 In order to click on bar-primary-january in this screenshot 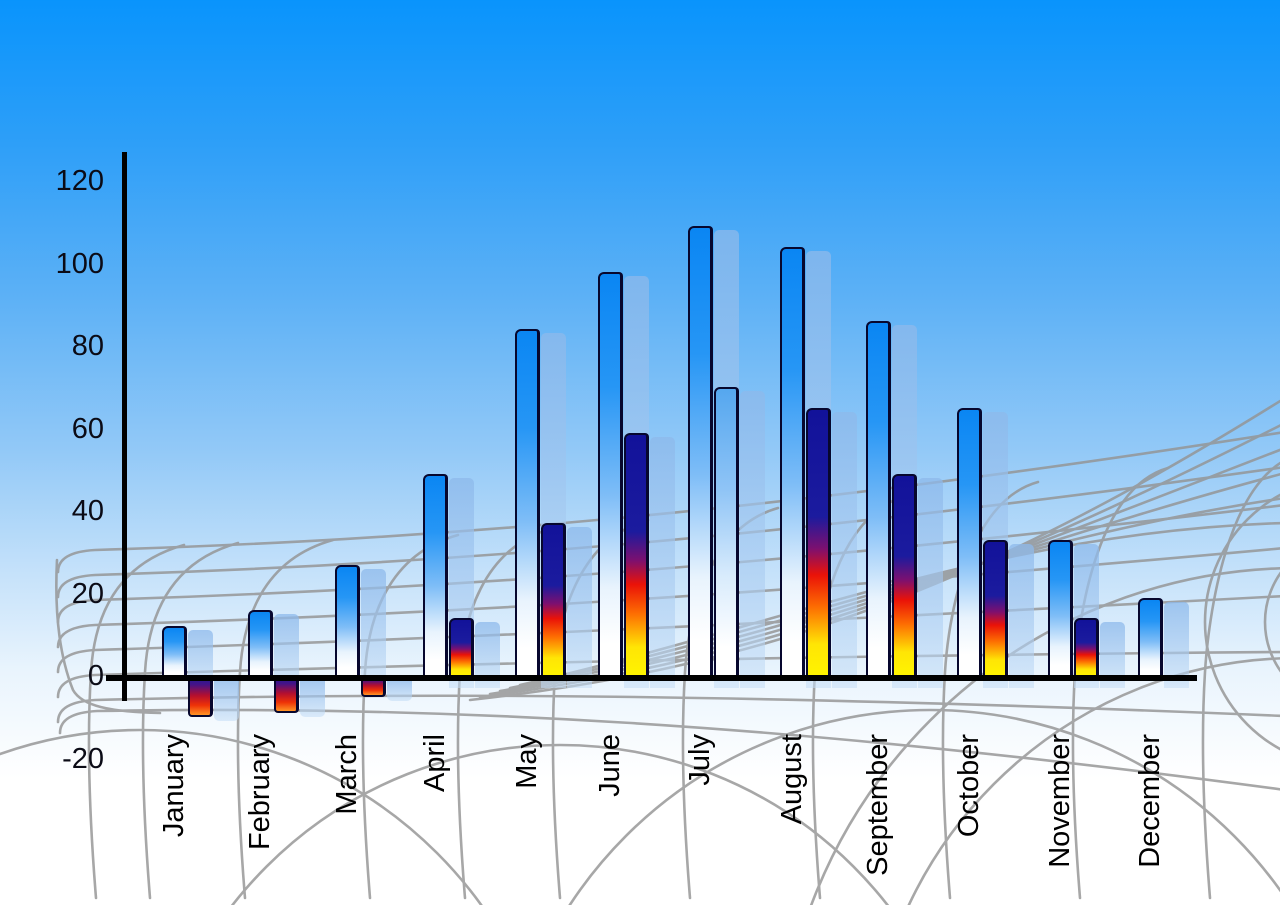, I will do `click(174, 651)`.